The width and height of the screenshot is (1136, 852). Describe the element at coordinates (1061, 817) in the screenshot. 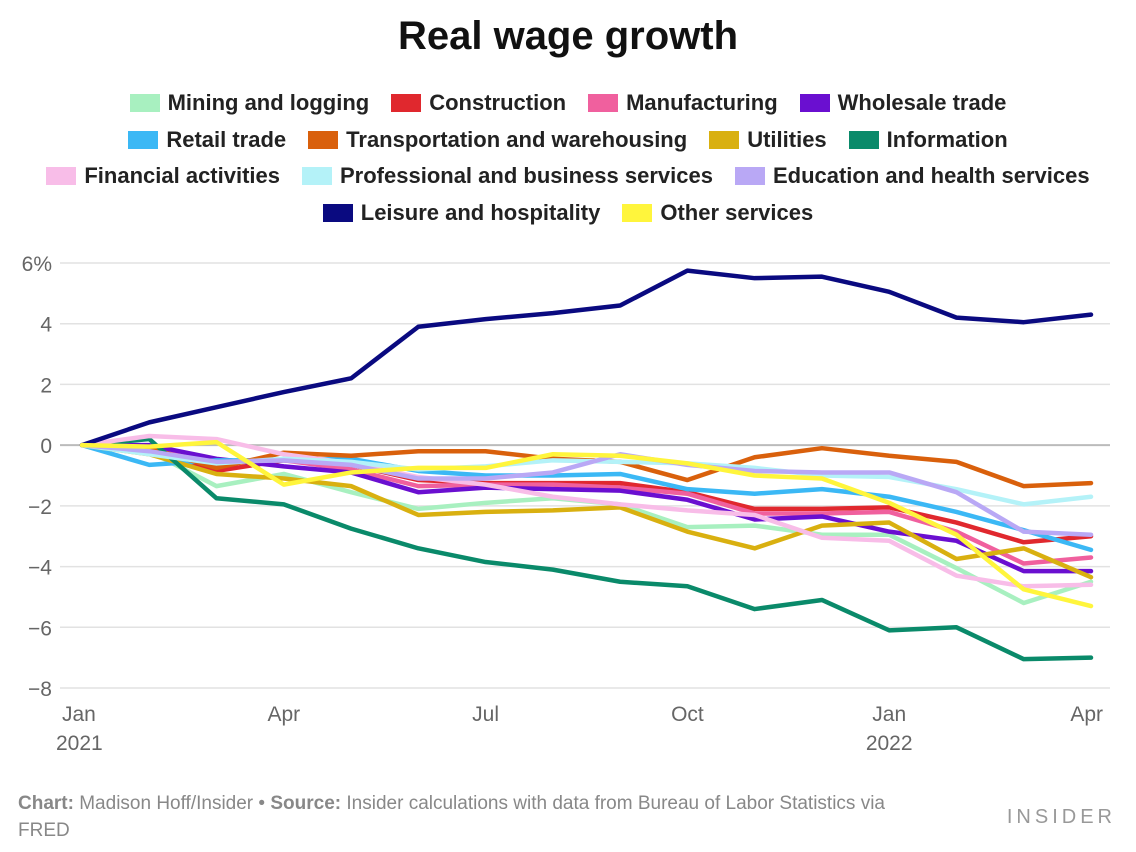

I see `insider-logo: INSIDER` at that location.